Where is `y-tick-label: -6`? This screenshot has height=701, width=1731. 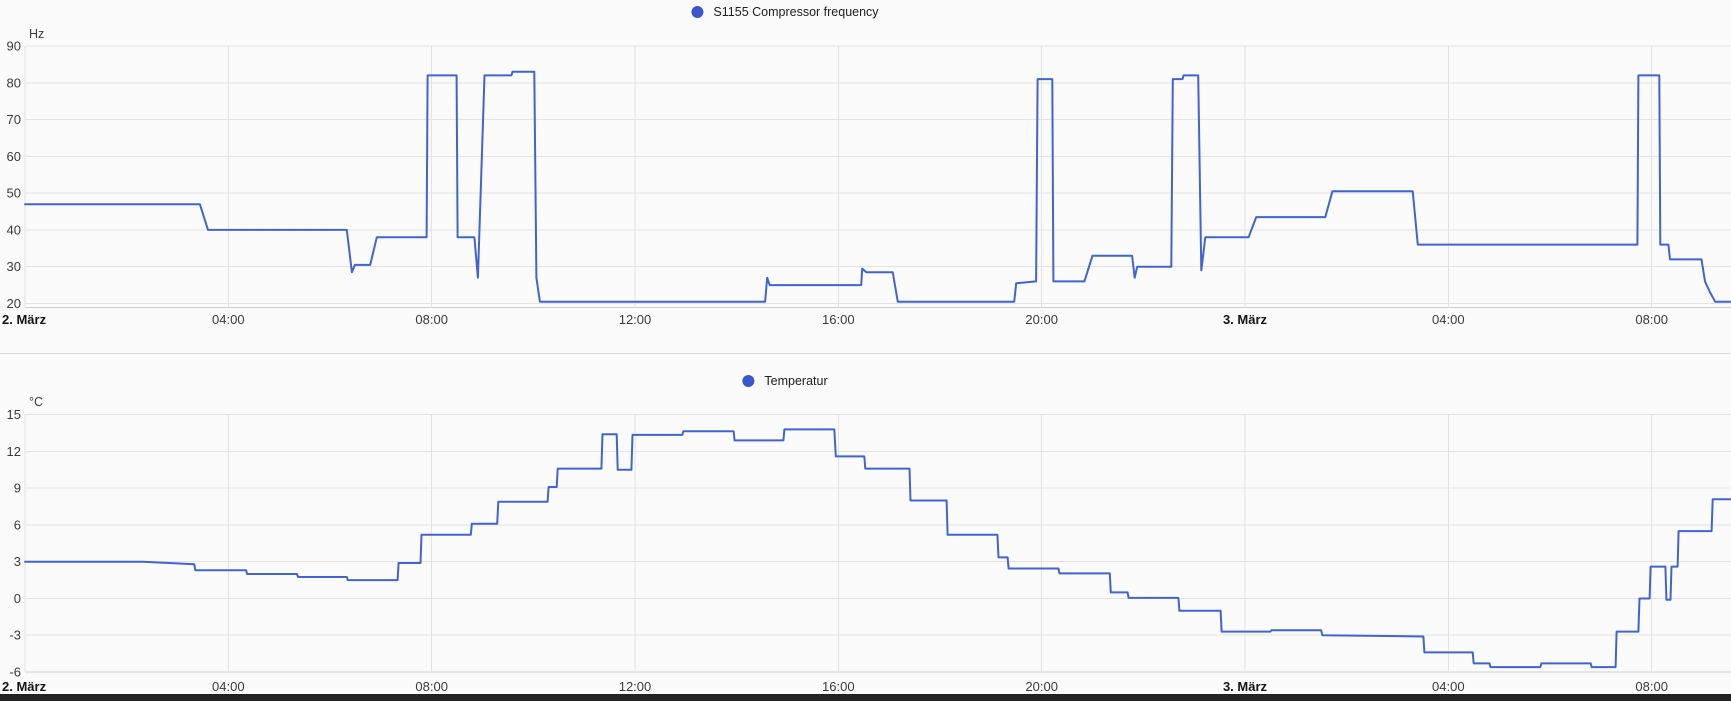
y-tick-label: -6 is located at coordinates (15, 672).